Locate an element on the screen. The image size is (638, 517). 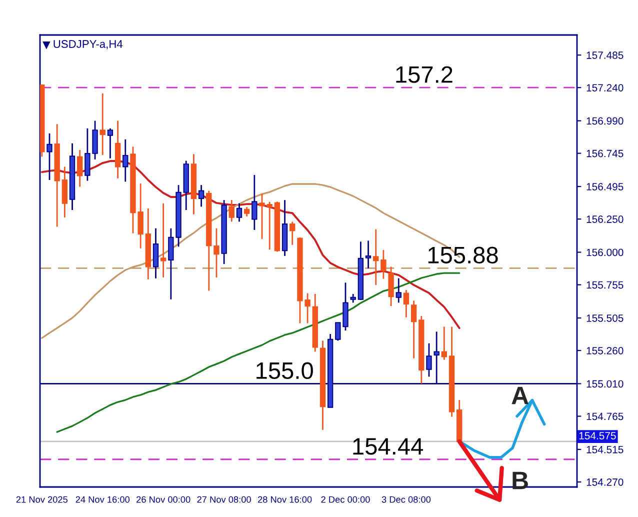
x-tick-label: 27 Nov 08:00 is located at coordinates (224, 499).